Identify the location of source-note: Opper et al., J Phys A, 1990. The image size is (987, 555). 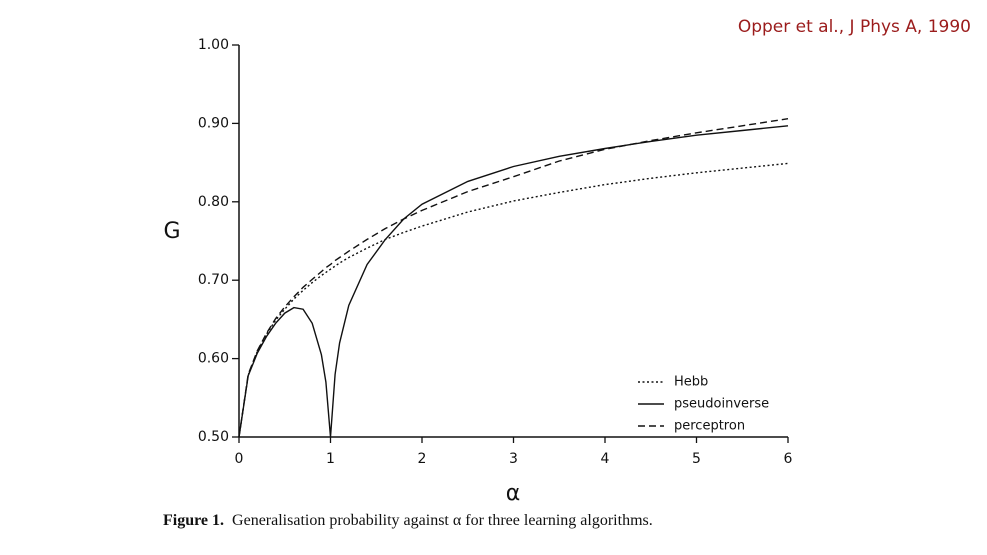
(854, 27).